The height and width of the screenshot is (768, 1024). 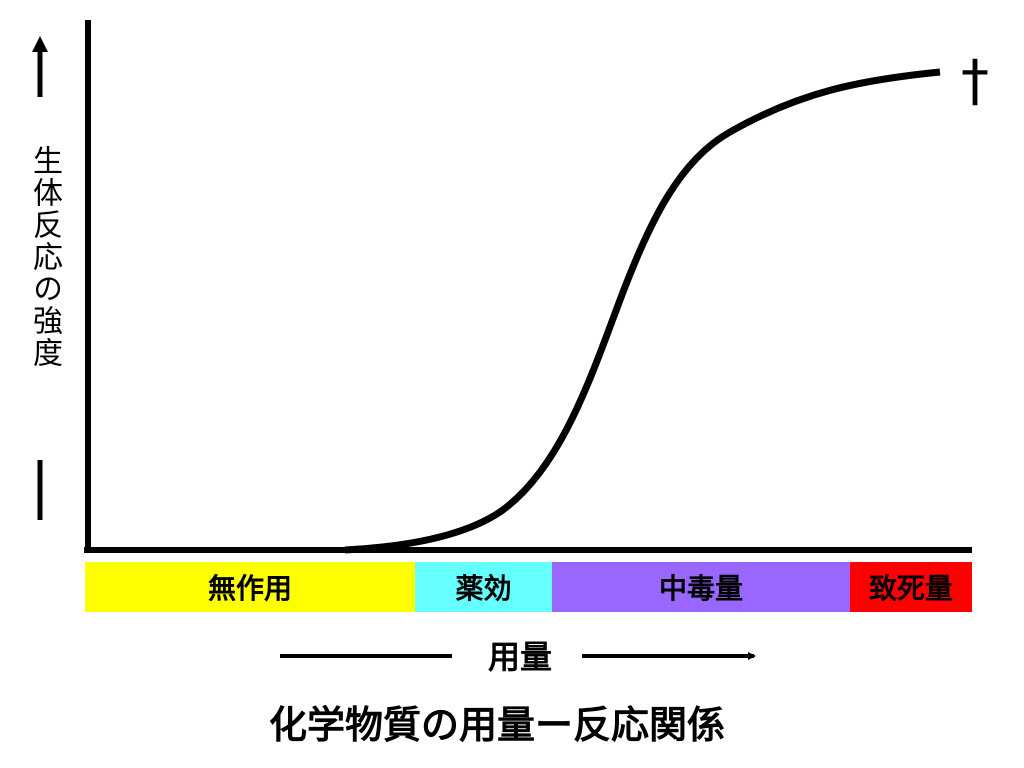 I want to click on up-arrow-head, so click(x=40, y=44).